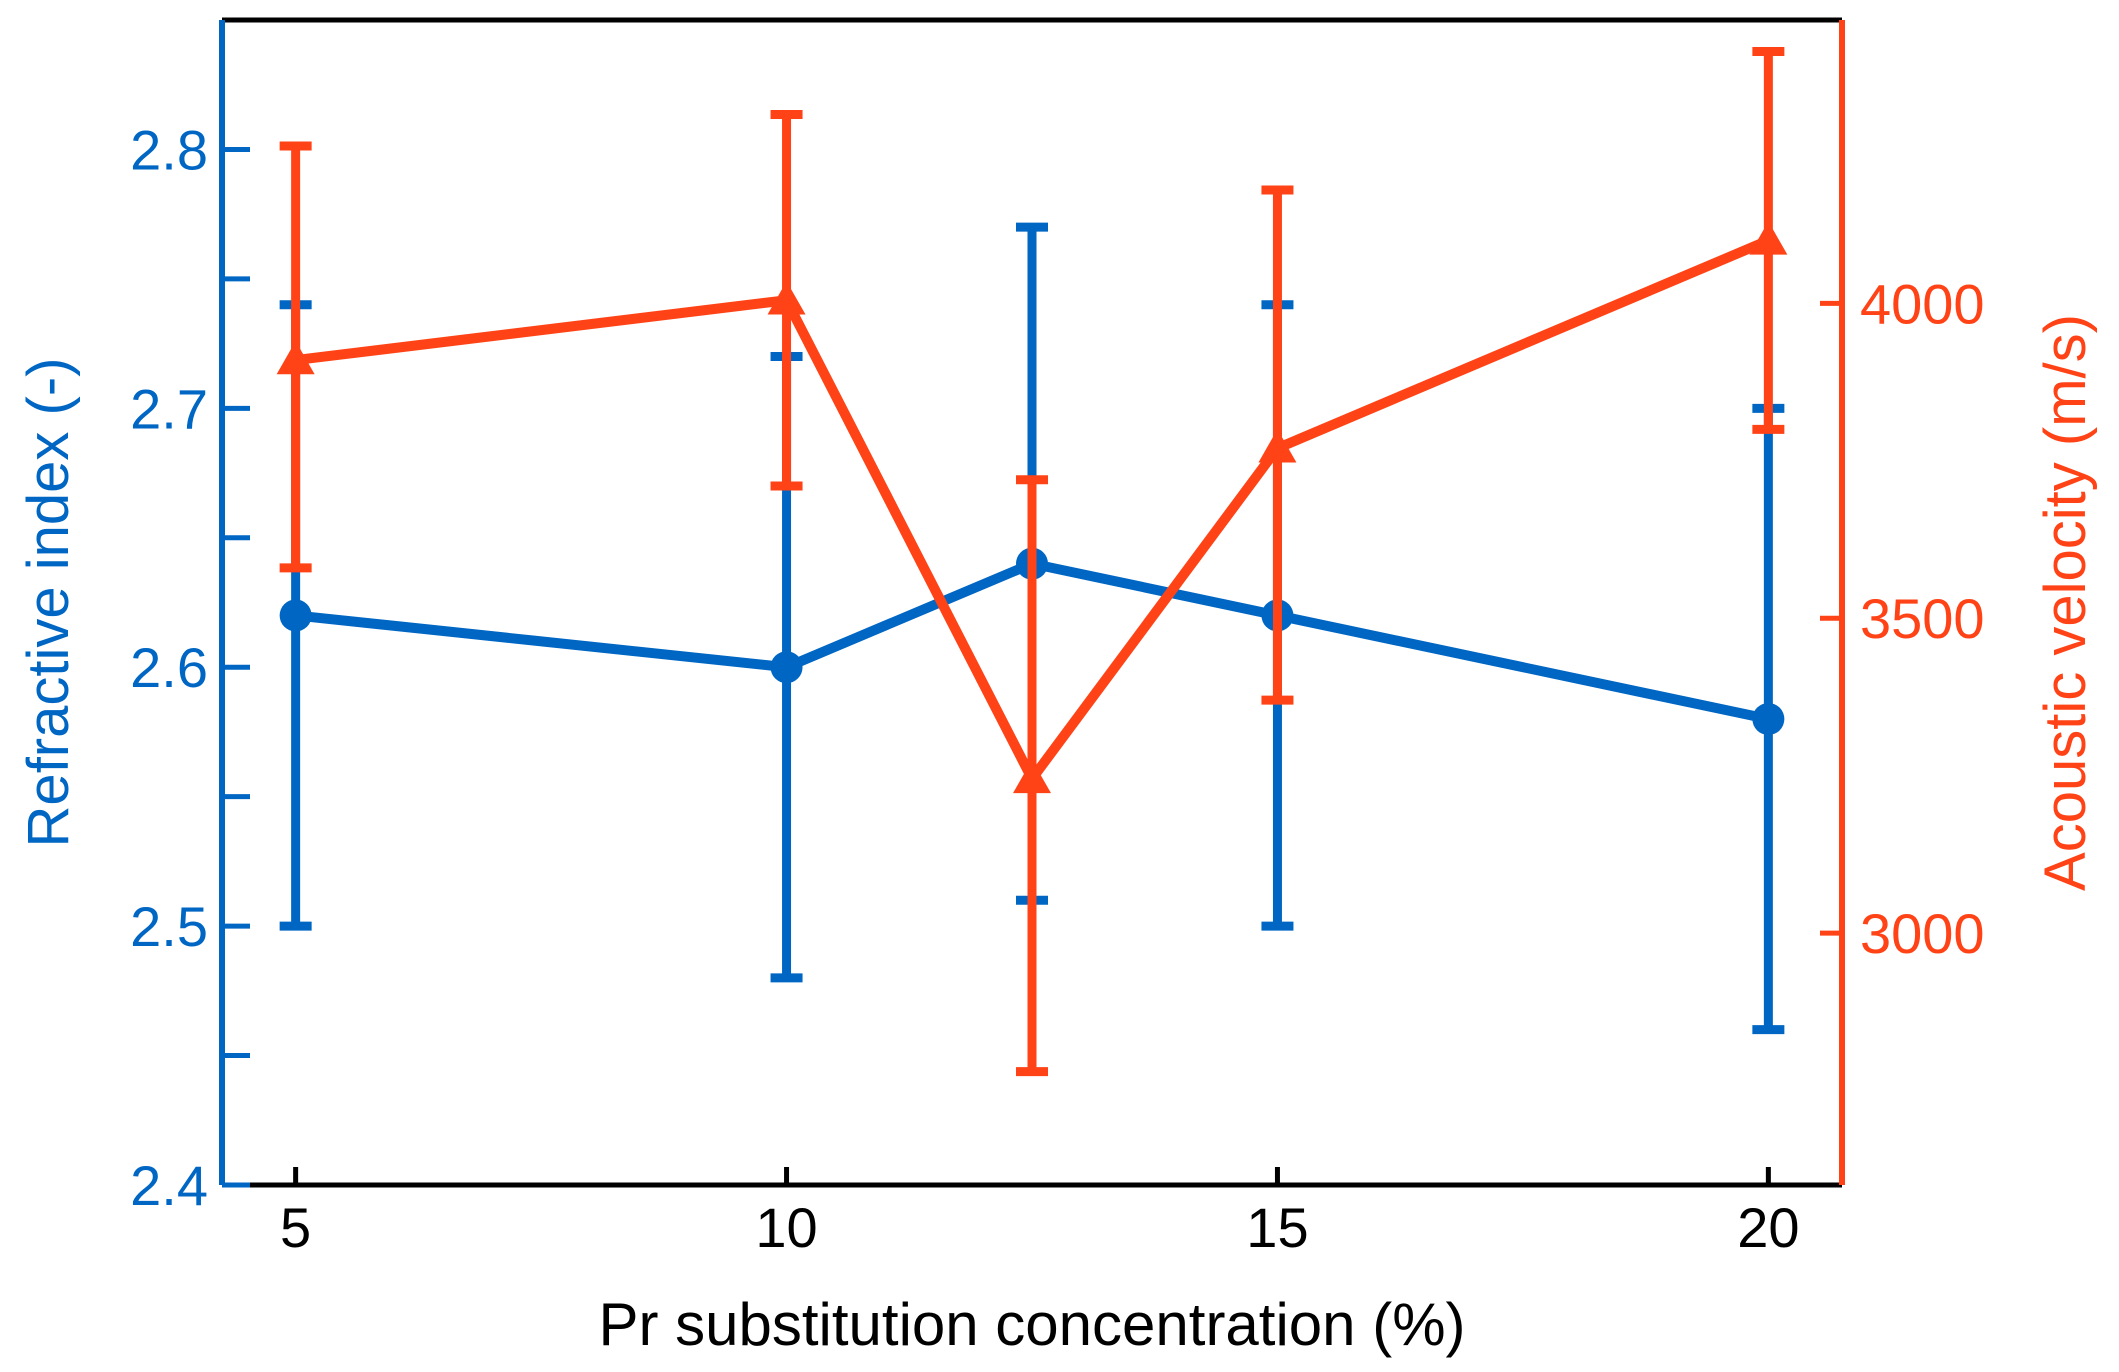 The height and width of the screenshot is (1372, 2119). What do you see at coordinates (48, 603) in the screenshot?
I see `left-y-axis-title: Refractive index (-)` at bounding box center [48, 603].